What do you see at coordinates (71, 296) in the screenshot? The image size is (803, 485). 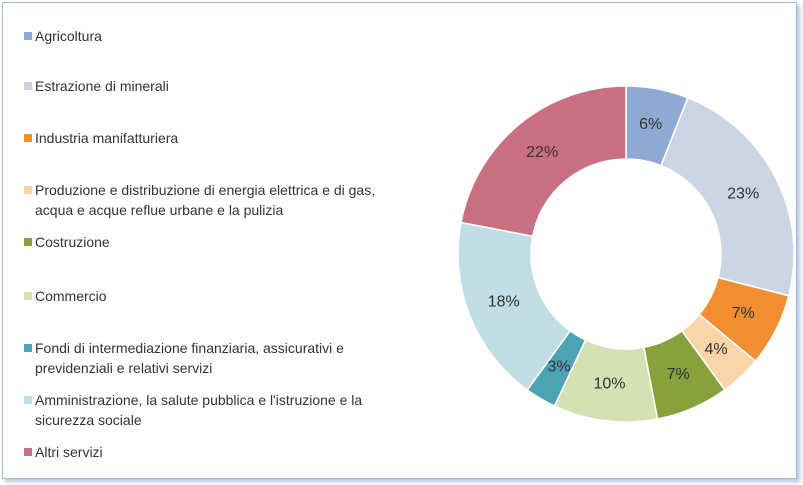 I see `legend-label: Commercio` at bounding box center [71, 296].